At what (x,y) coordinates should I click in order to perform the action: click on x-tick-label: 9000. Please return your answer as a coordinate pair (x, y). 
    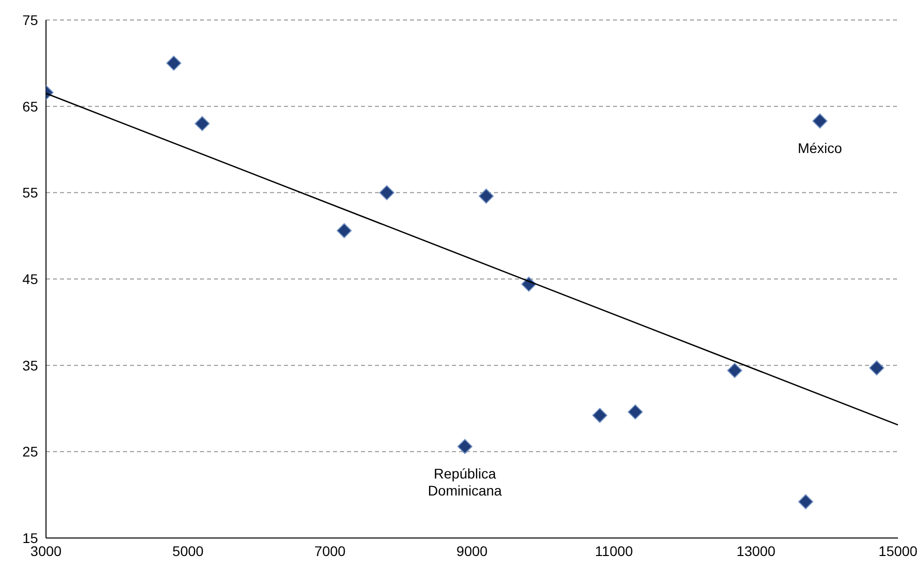
    Looking at the image, I should click on (472, 550).